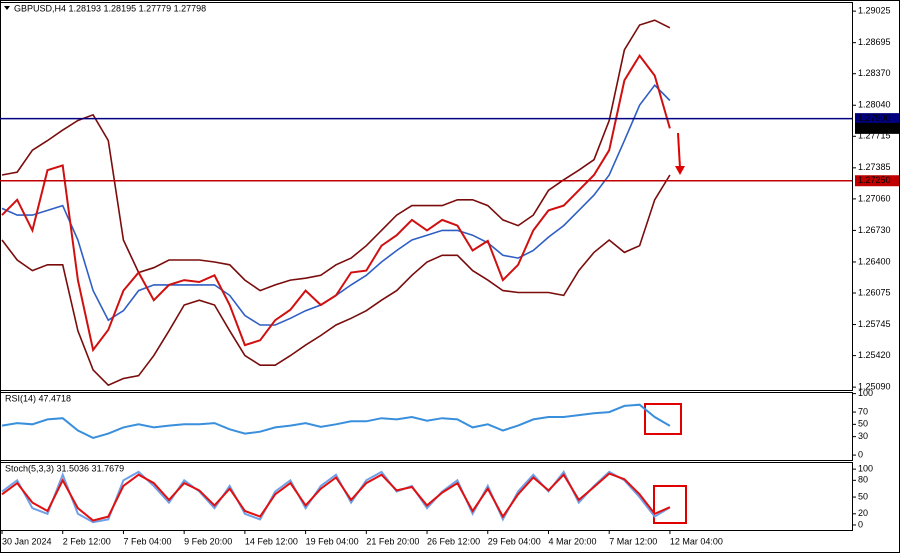 Image resolution: width=900 pixels, height=553 pixels. I want to click on x-tick-label: 14 Feb 12:00, so click(271, 541).